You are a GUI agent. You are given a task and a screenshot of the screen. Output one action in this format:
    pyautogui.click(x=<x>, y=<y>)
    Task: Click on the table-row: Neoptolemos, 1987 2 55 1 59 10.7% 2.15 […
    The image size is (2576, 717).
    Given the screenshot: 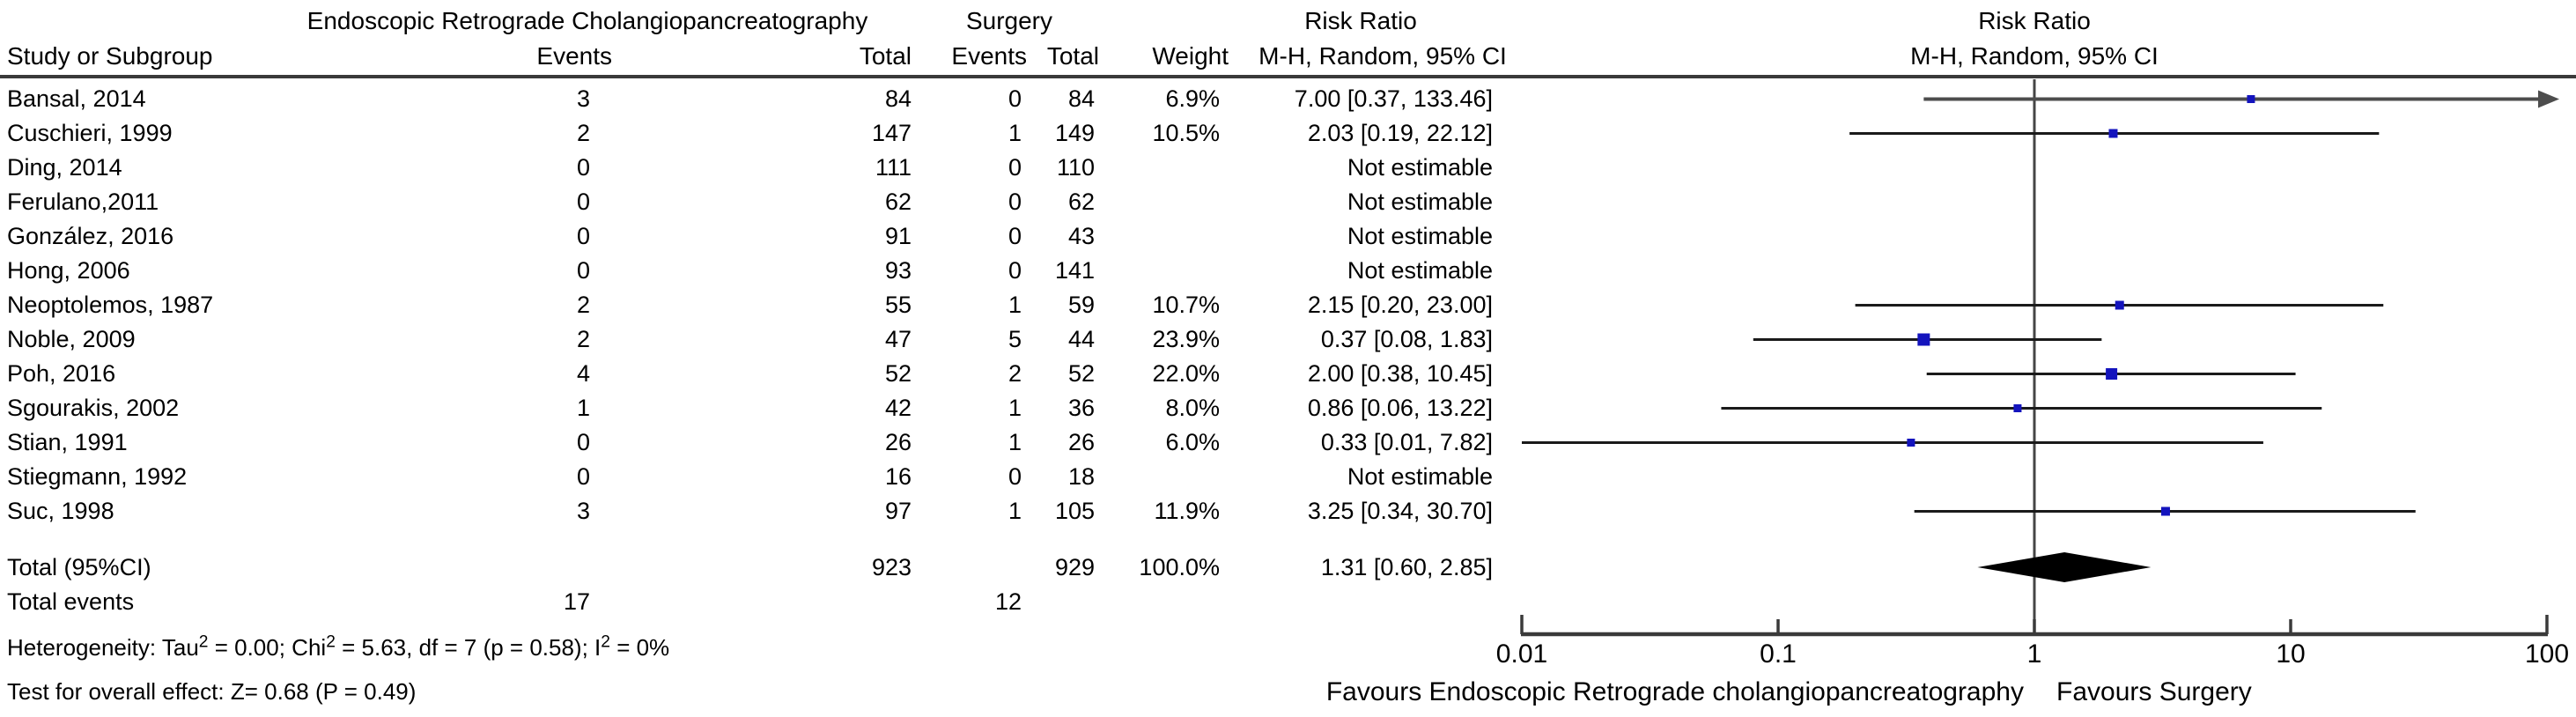 What is the action you would take?
    pyautogui.click(x=775, y=305)
    